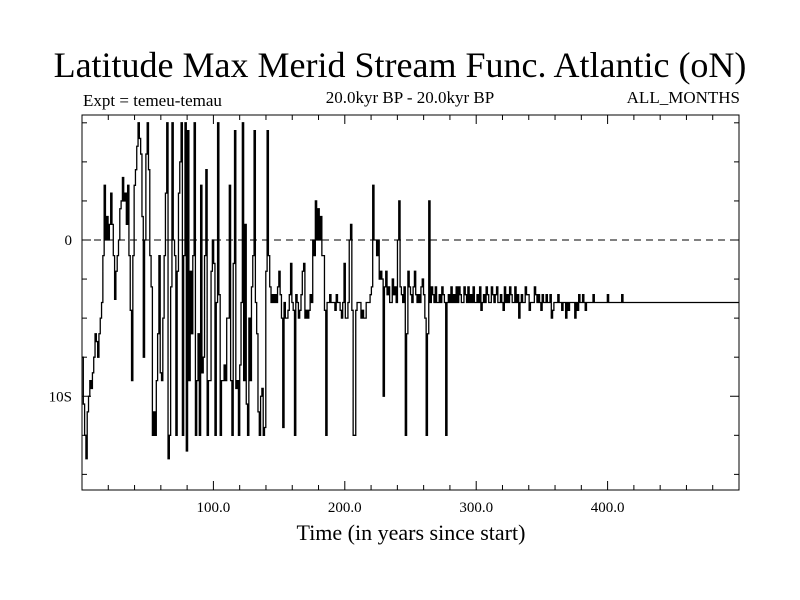 This screenshot has width=800, height=600. Describe the element at coordinates (152, 100) in the screenshot. I see `experiment-label: Expt = temeu-temau` at that location.